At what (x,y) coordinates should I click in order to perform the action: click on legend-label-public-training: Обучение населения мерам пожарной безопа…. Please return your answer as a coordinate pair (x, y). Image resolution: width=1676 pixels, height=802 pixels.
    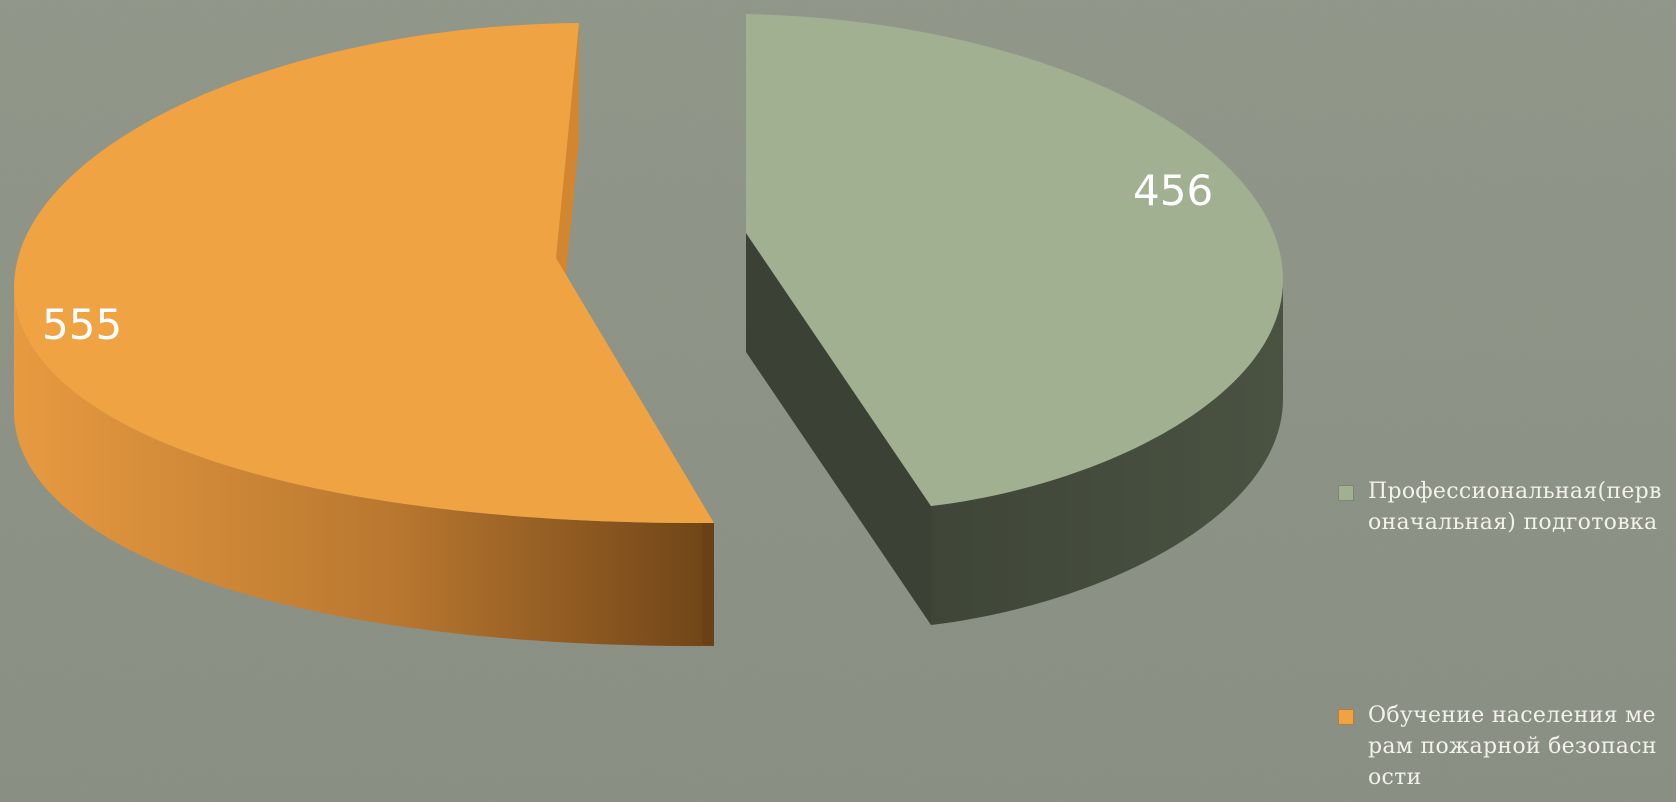
    Looking at the image, I should click on (1512, 746).